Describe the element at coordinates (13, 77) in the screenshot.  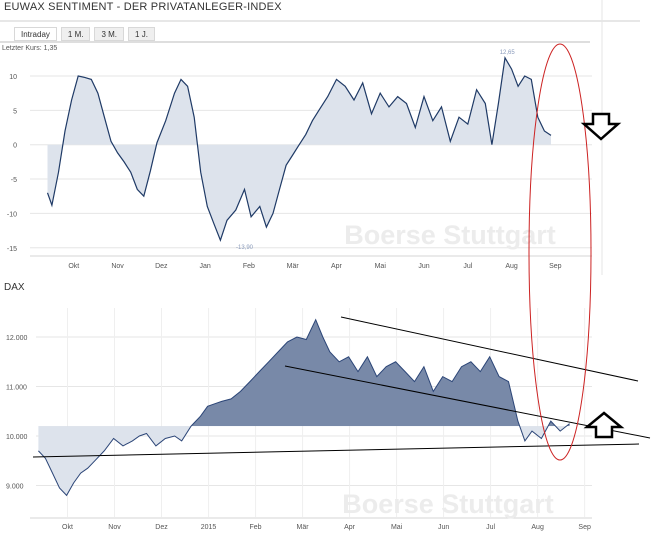
I see `y-tick-label: 10` at that location.